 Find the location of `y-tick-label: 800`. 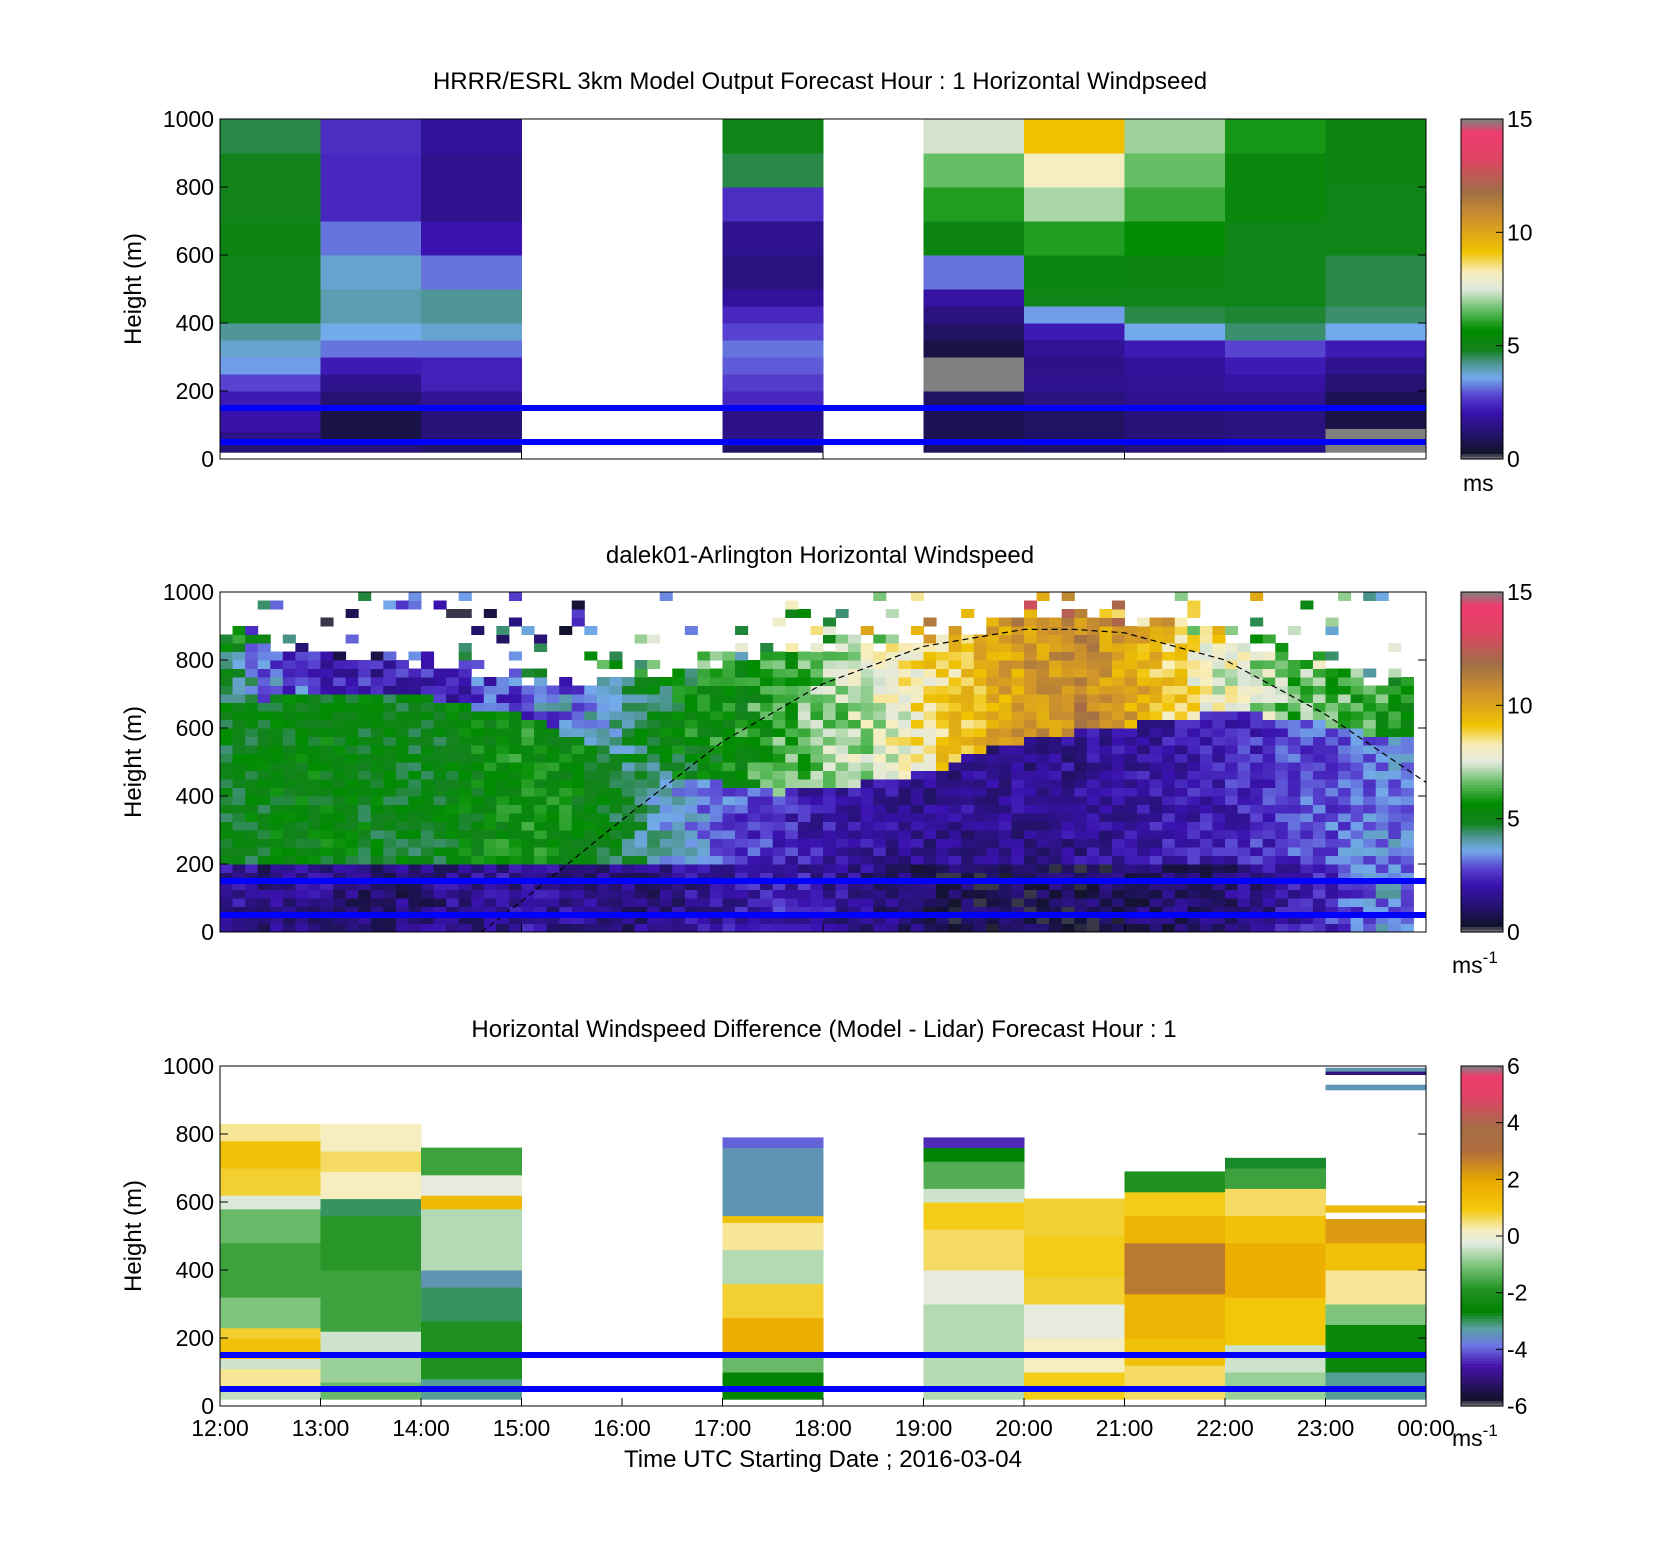

y-tick-label: 800 is located at coordinates (195, 187).